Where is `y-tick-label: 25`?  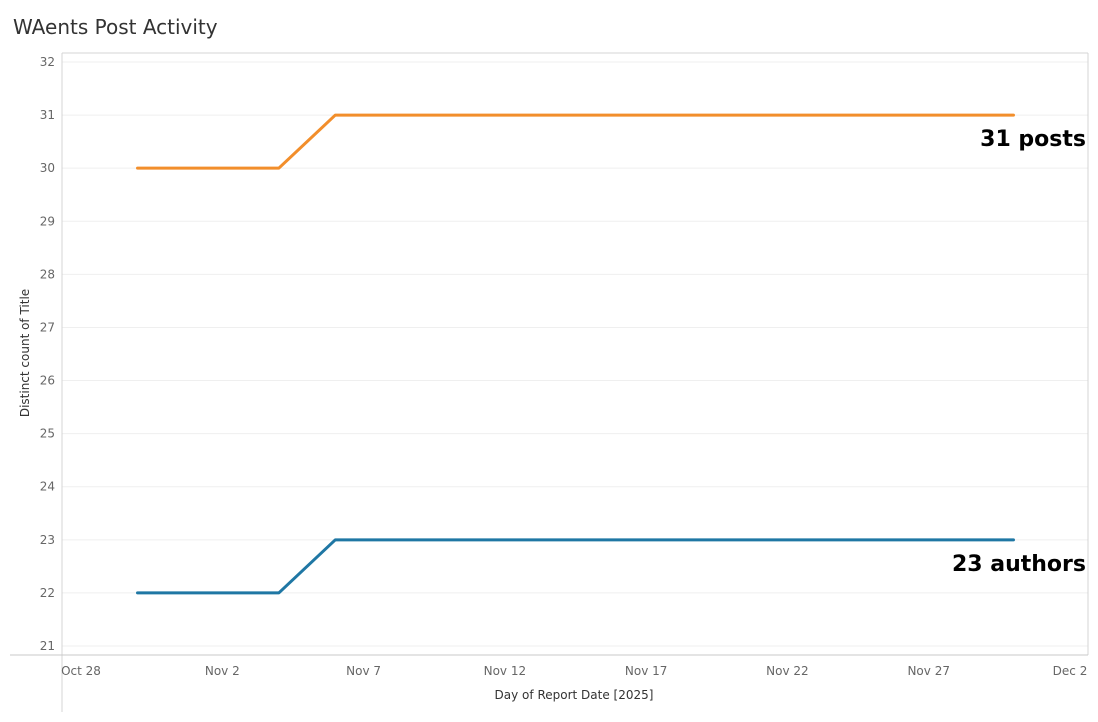
y-tick-label: 25 is located at coordinates (47, 434).